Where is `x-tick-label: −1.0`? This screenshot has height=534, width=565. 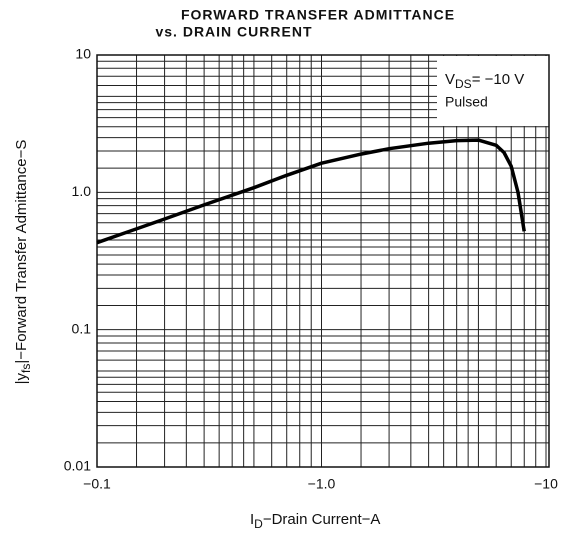
x-tick-label: −1.0 is located at coordinates (322, 484).